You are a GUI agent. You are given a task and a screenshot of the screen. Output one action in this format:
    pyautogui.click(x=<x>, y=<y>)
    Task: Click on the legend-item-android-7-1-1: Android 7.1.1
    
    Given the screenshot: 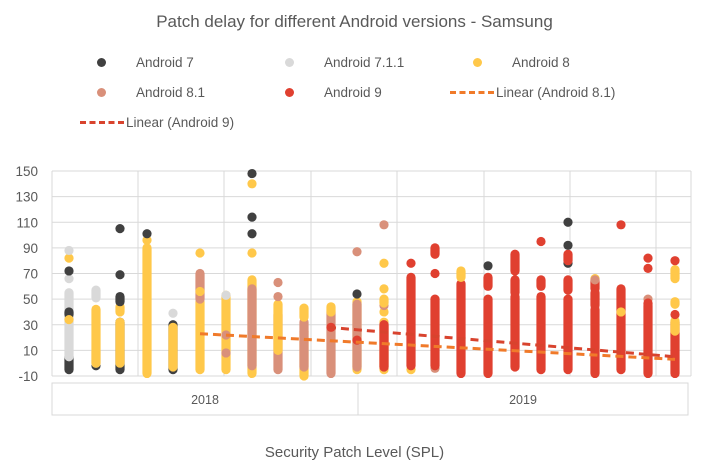 What is the action you would take?
    pyautogui.click(x=344, y=62)
    